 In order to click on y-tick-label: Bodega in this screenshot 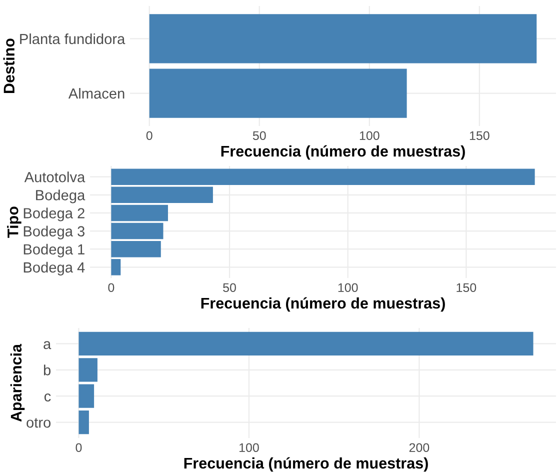, I will do `click(61, 197)`.